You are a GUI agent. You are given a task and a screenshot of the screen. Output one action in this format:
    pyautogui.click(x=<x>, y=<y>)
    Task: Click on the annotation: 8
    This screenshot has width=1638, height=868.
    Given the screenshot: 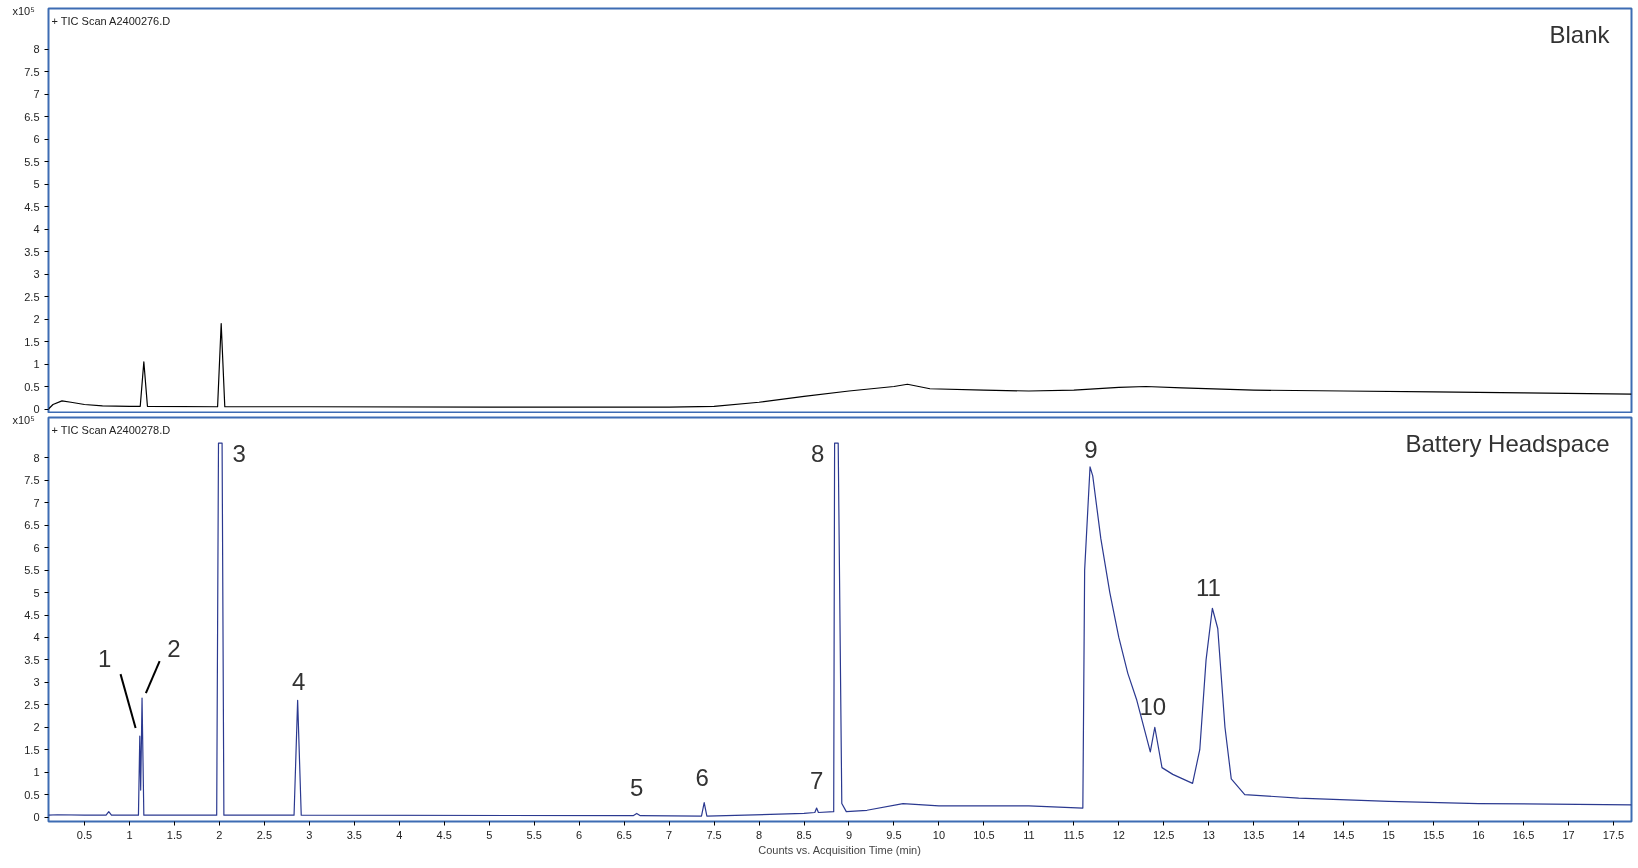 What is the action you would take?
    pyautogui.click(x=817, y=454)
    